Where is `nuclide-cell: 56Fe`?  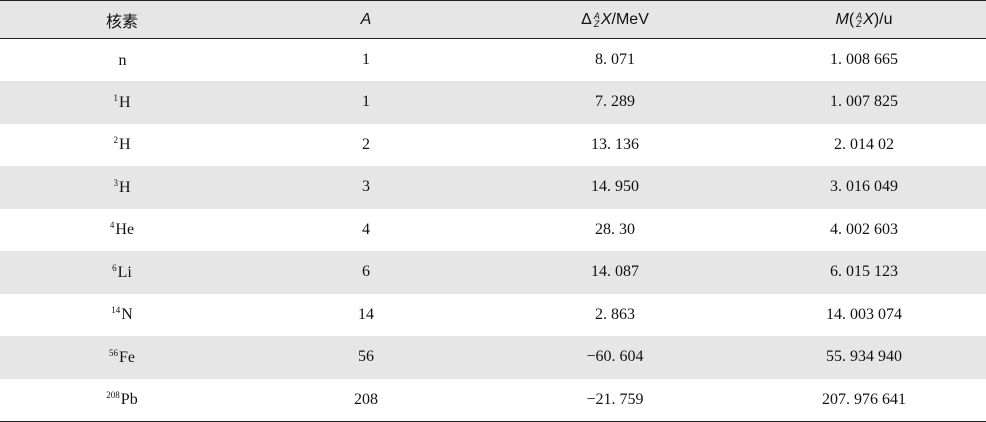
nuclide-cell: 56Fe is located at coordinates (122, 357).